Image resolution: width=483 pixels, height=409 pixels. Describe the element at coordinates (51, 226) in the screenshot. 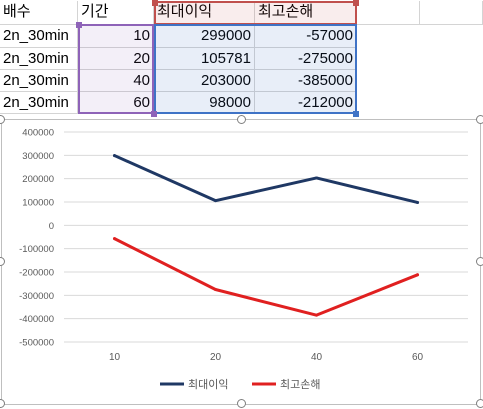

I see `y-tick-label: 0` at that location.